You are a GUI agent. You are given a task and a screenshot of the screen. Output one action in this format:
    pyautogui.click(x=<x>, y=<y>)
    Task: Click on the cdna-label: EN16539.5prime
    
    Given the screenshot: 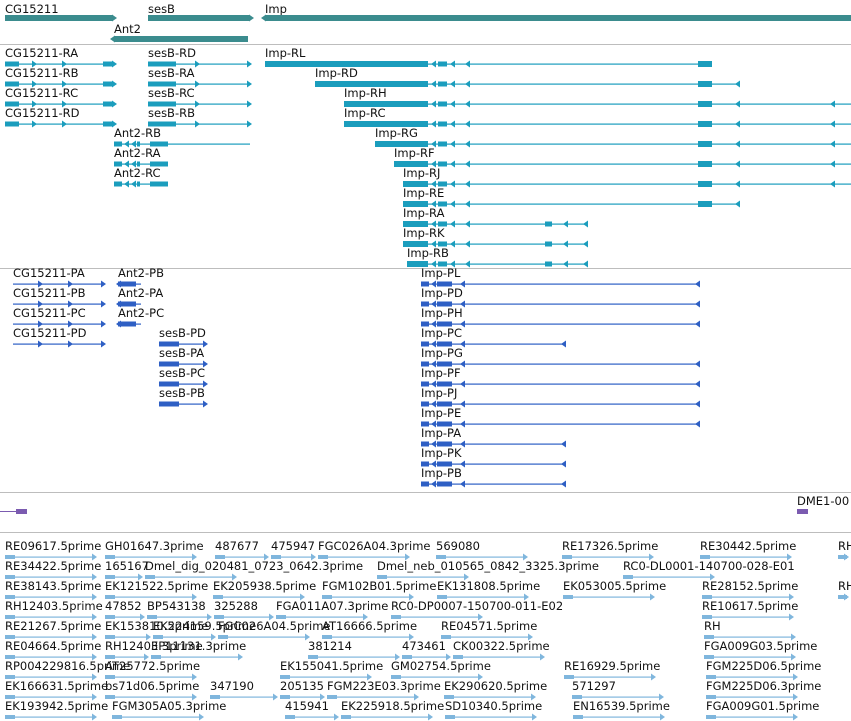 What is the action you would take?
    pyautogui.click(x=621, y=706)
    